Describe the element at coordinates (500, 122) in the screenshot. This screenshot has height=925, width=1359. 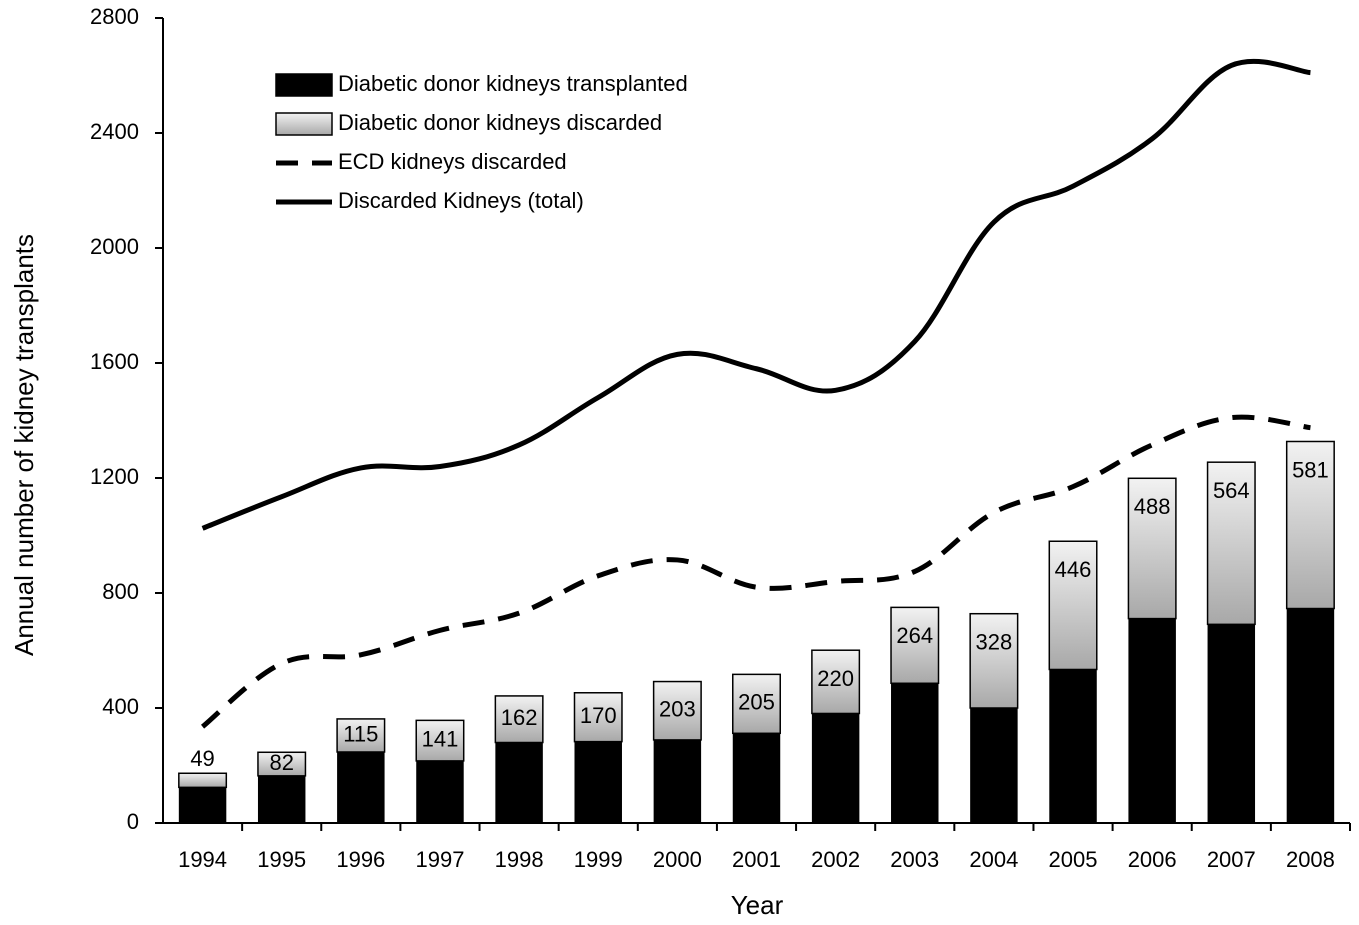
I see `legend-label: Diabetic donor kidneys discarded` at that location.